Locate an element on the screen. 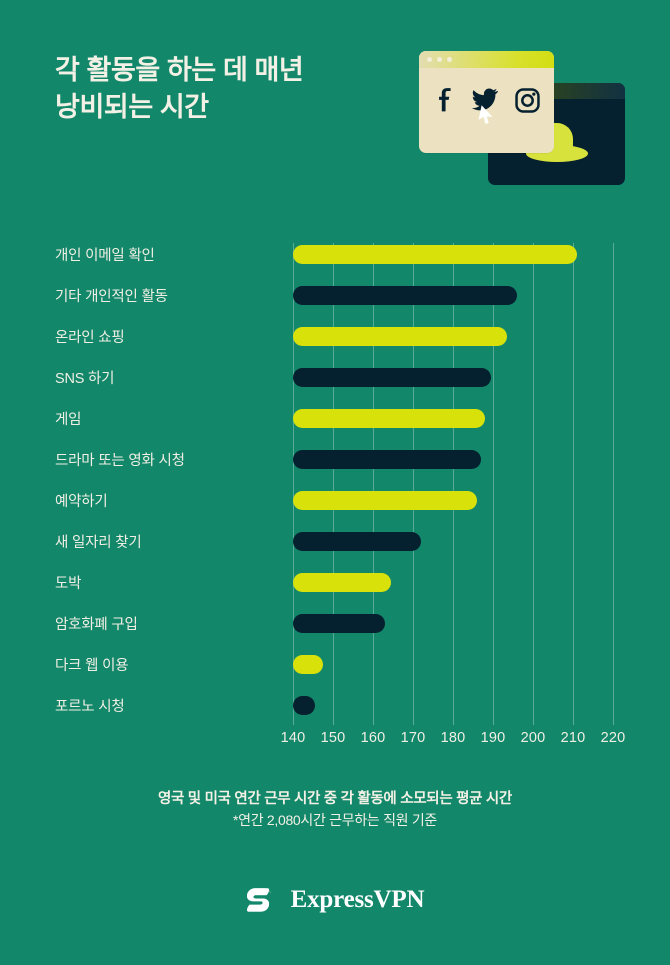 The width and height of the screenshot is (670, 965). bar-row: SNS 하기 is located at coordinates (335, 377).